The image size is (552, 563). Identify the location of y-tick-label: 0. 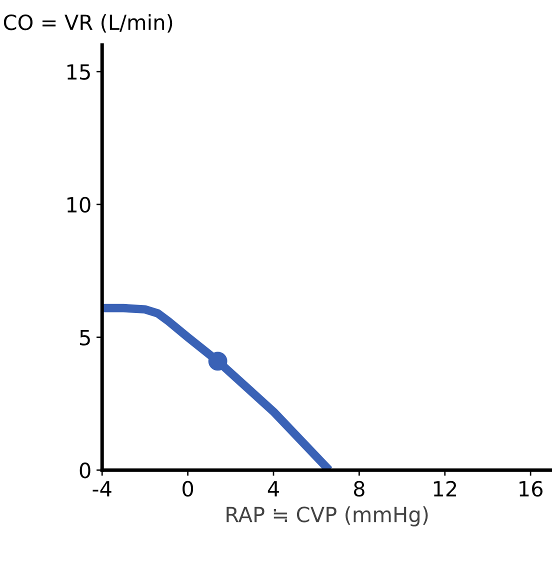
(85, 470).